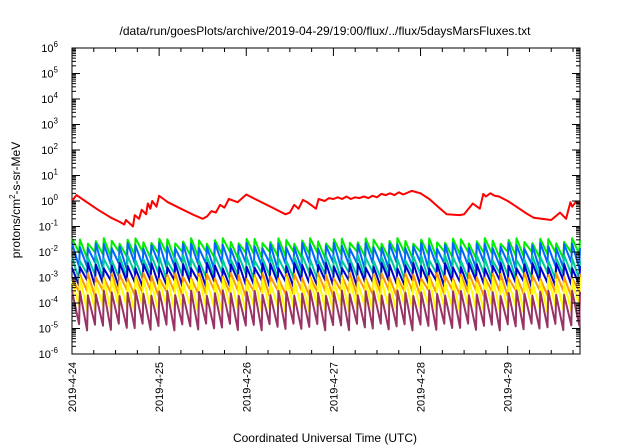 The width and height of the screenshot is (640, 448). Describe the element at coordinates (73, 387) in the screenshot. I see `x-tick-label: 2019-4-24` at that location.